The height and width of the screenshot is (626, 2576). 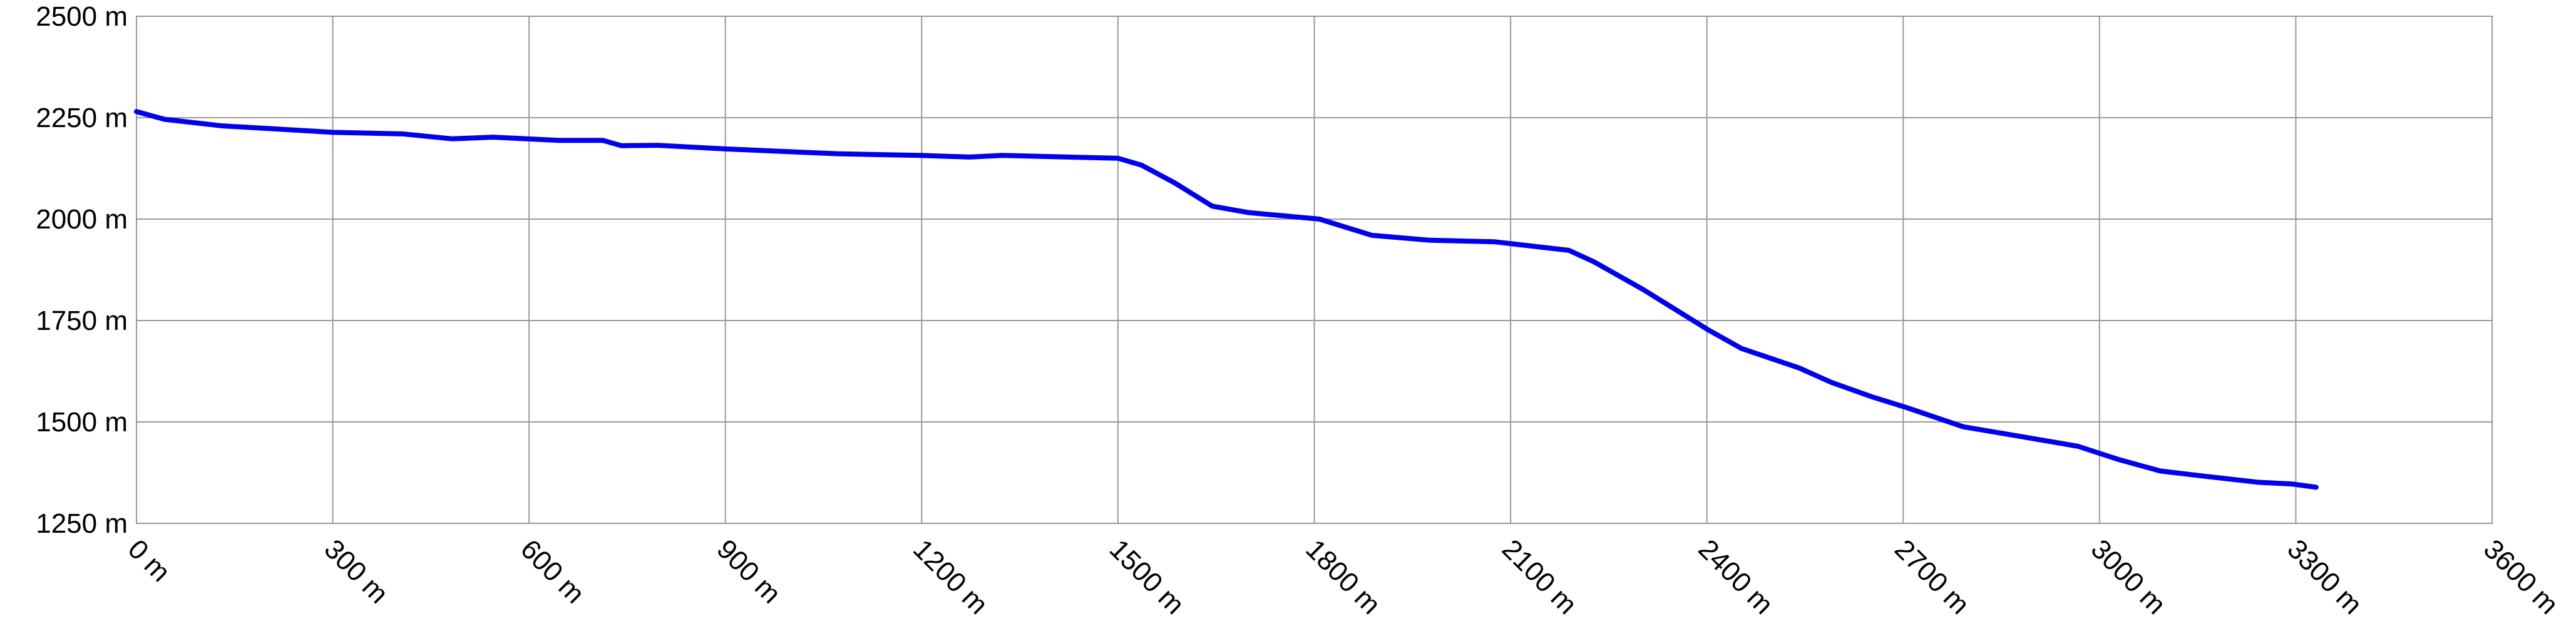 I want to click on x-tick-label: 3300 m, so click(x=2324, y=576).